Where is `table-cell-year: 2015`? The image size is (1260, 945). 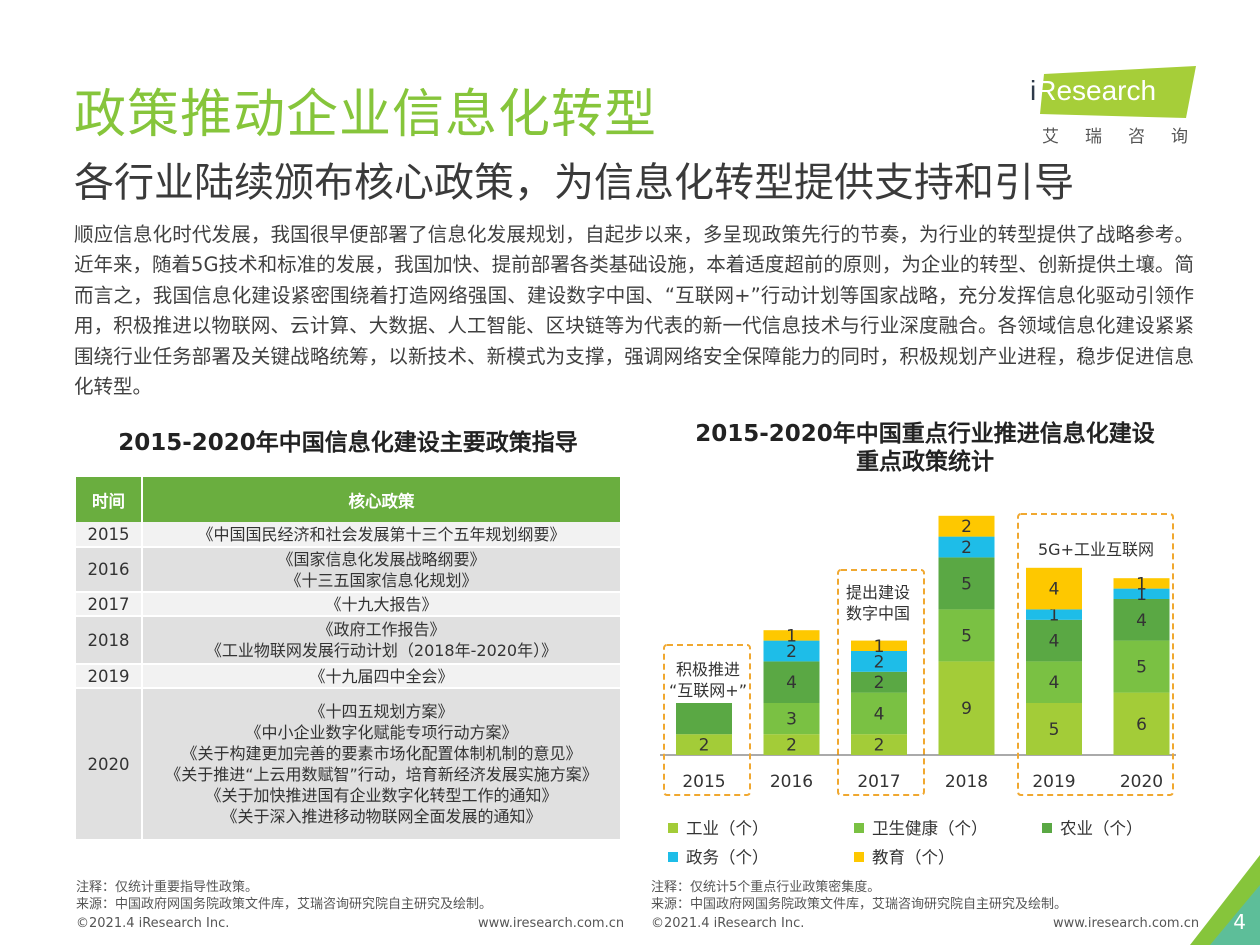 table-cell-year: 2015 is located at coordinates (109, 535).